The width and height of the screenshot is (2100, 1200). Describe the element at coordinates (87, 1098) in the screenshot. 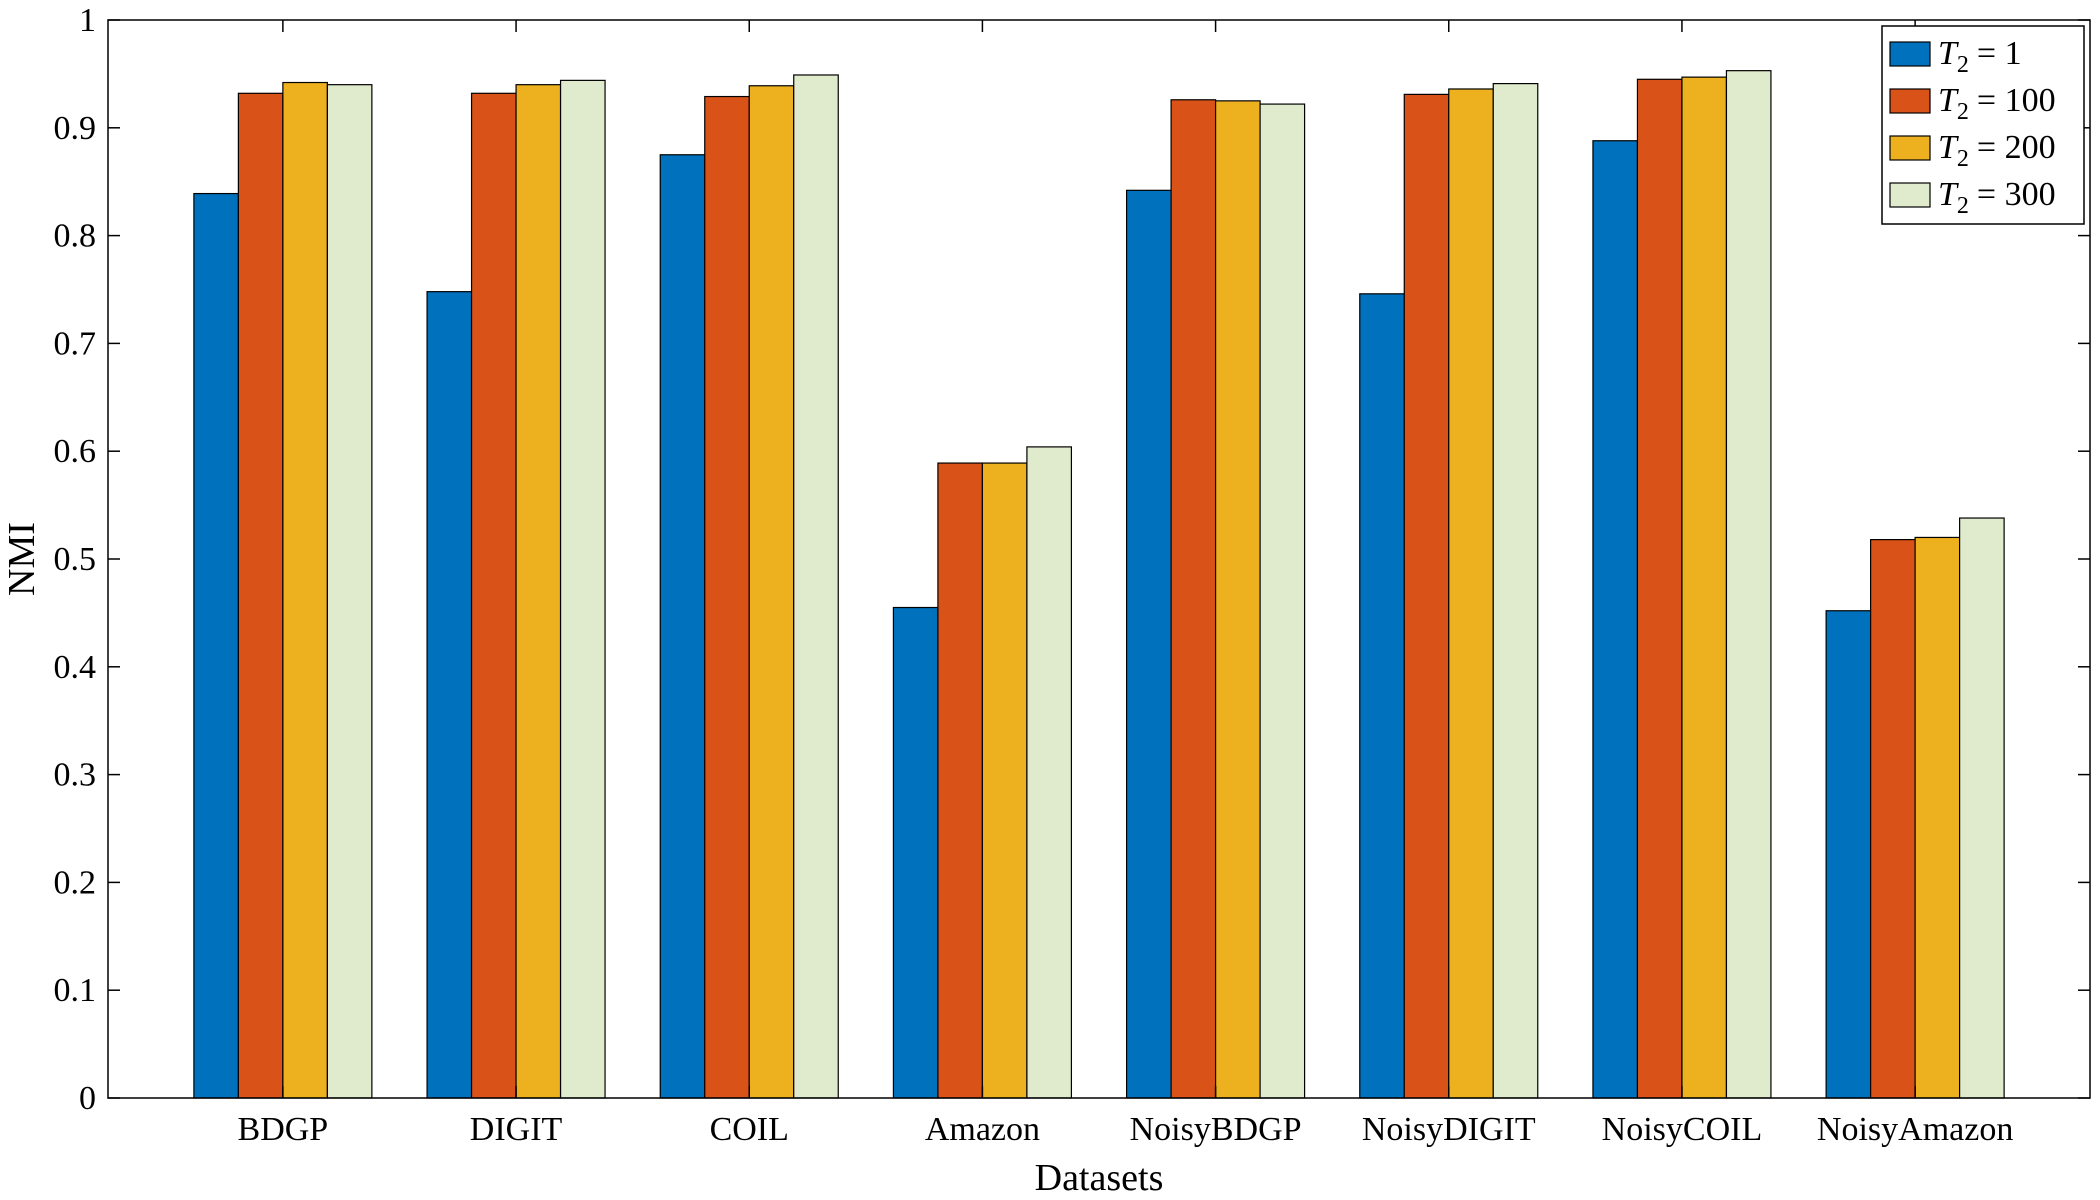

I see `y-tick-label: 0` at that location.